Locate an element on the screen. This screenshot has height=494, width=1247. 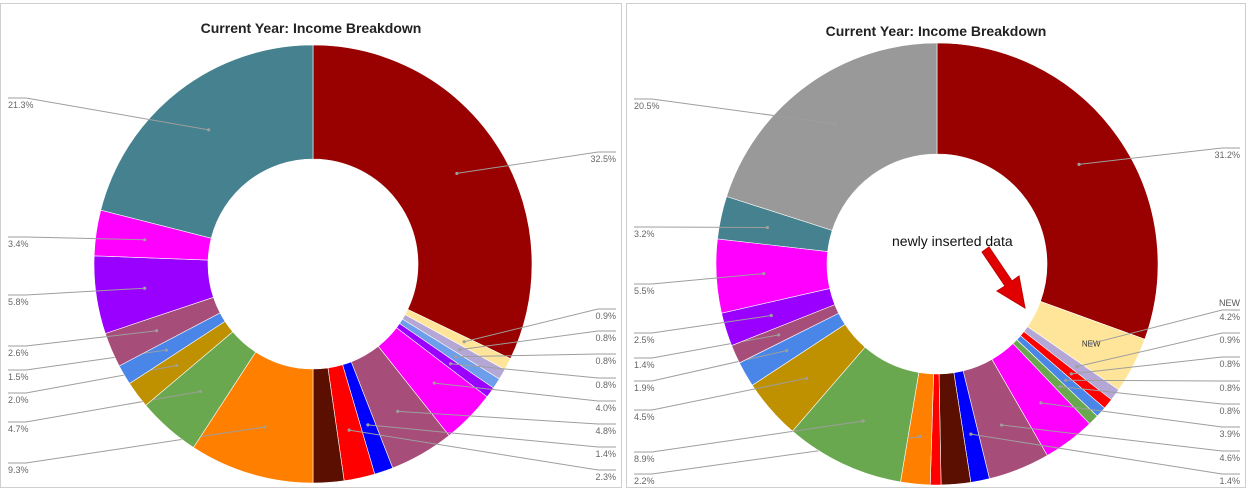
slice-percent-label: 20.5% is located at coordinates (647, 106).